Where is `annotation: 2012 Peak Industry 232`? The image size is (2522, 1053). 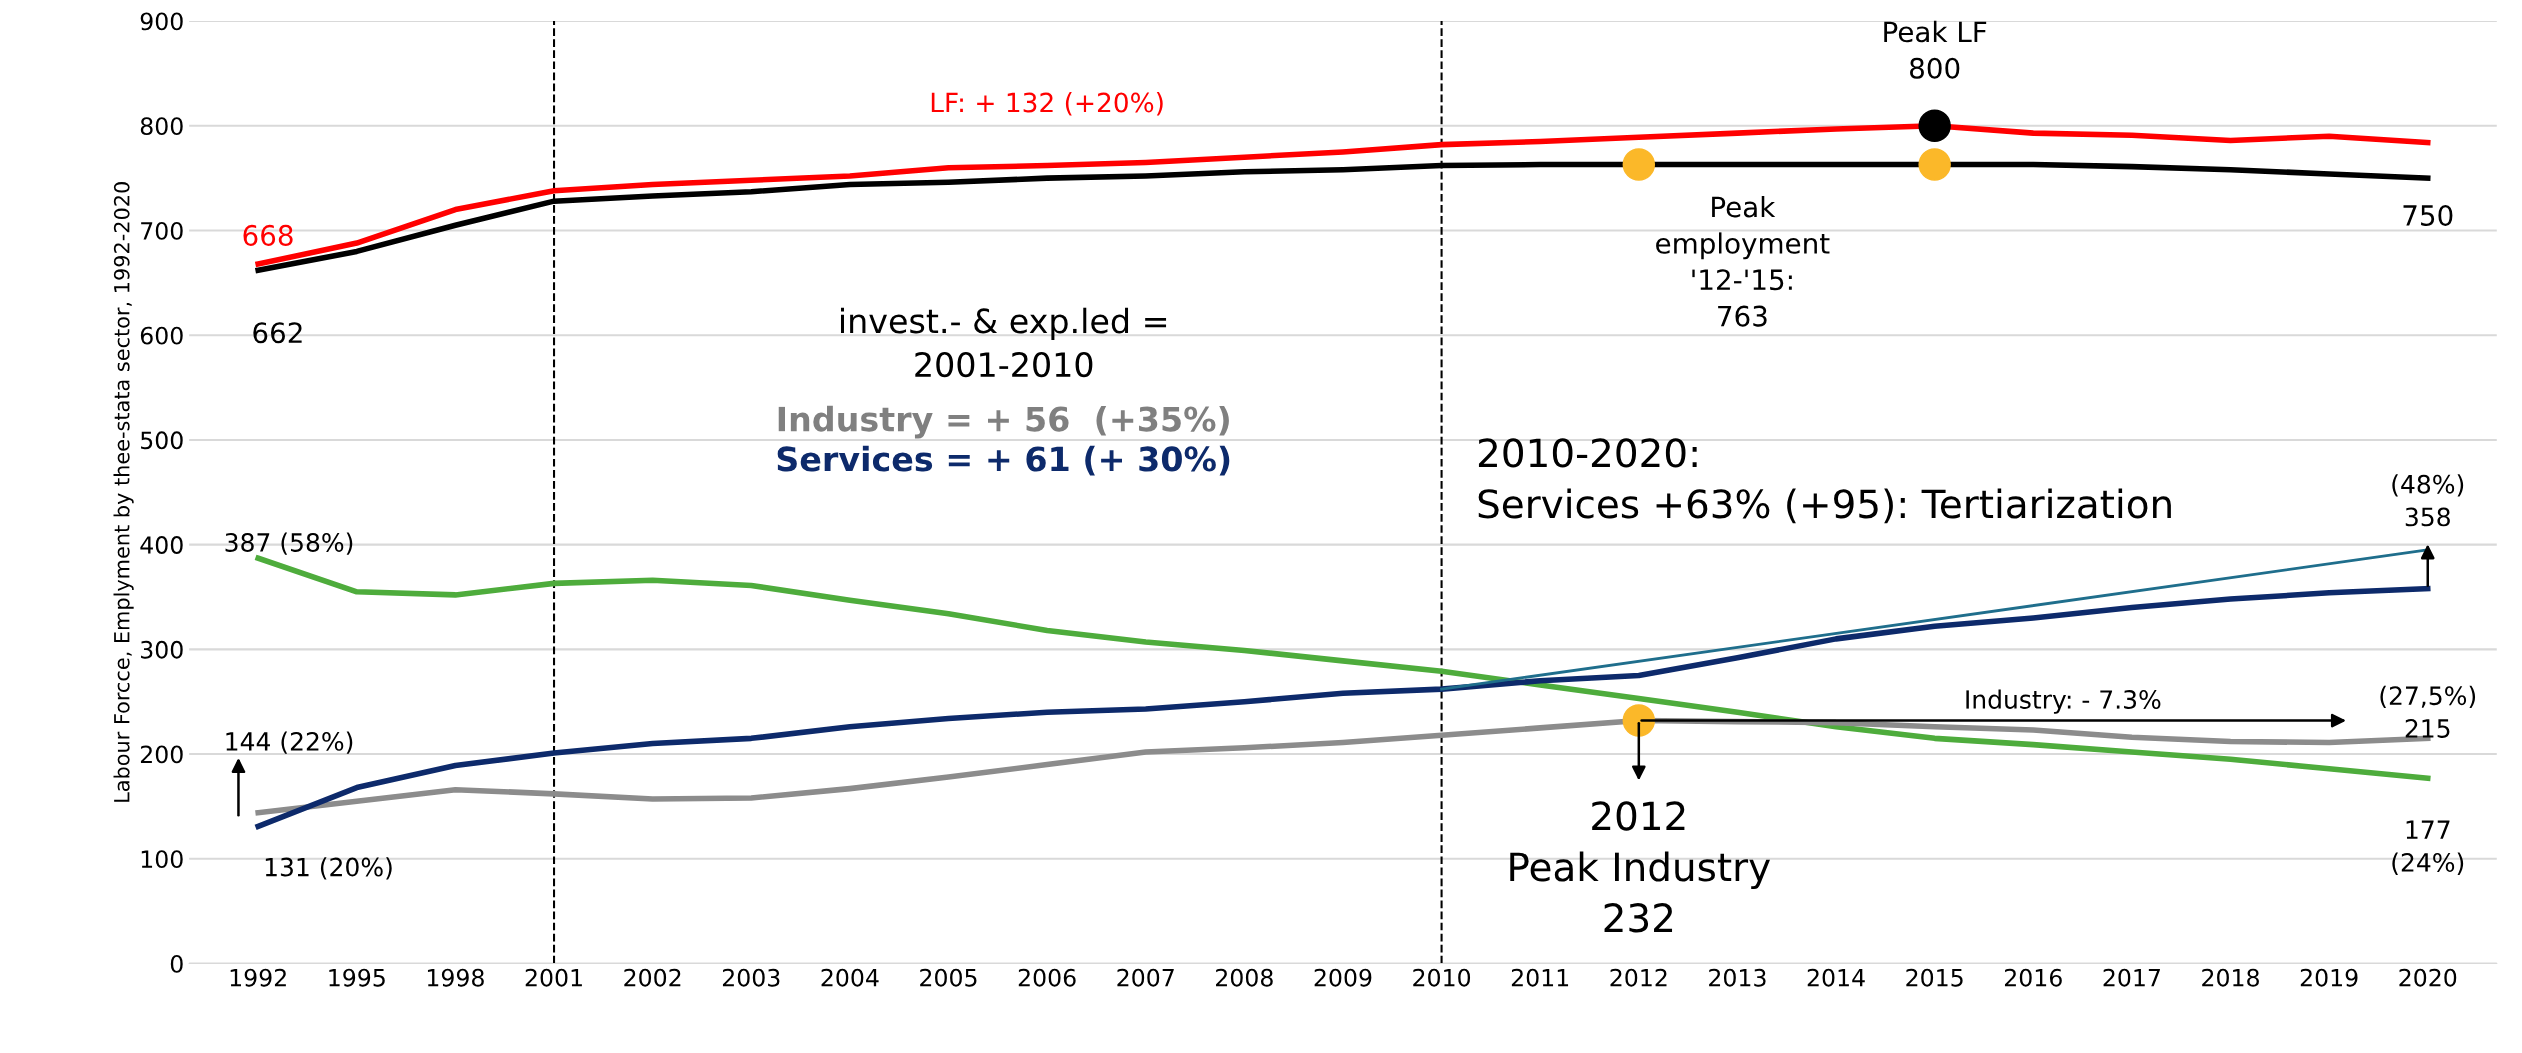
annotation: 2012 Peak Industry 232 is located at coordinates (1640, 867).